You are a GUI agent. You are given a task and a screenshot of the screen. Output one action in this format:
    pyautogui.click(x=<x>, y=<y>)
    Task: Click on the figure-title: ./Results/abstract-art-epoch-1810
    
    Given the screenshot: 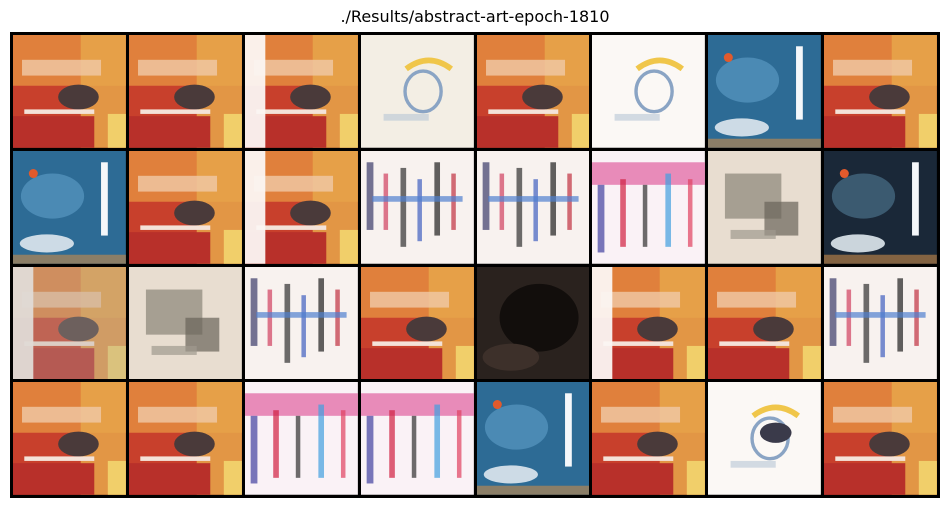 What is the action you would take?
    pyautogui.click(x=475, y=16)
    